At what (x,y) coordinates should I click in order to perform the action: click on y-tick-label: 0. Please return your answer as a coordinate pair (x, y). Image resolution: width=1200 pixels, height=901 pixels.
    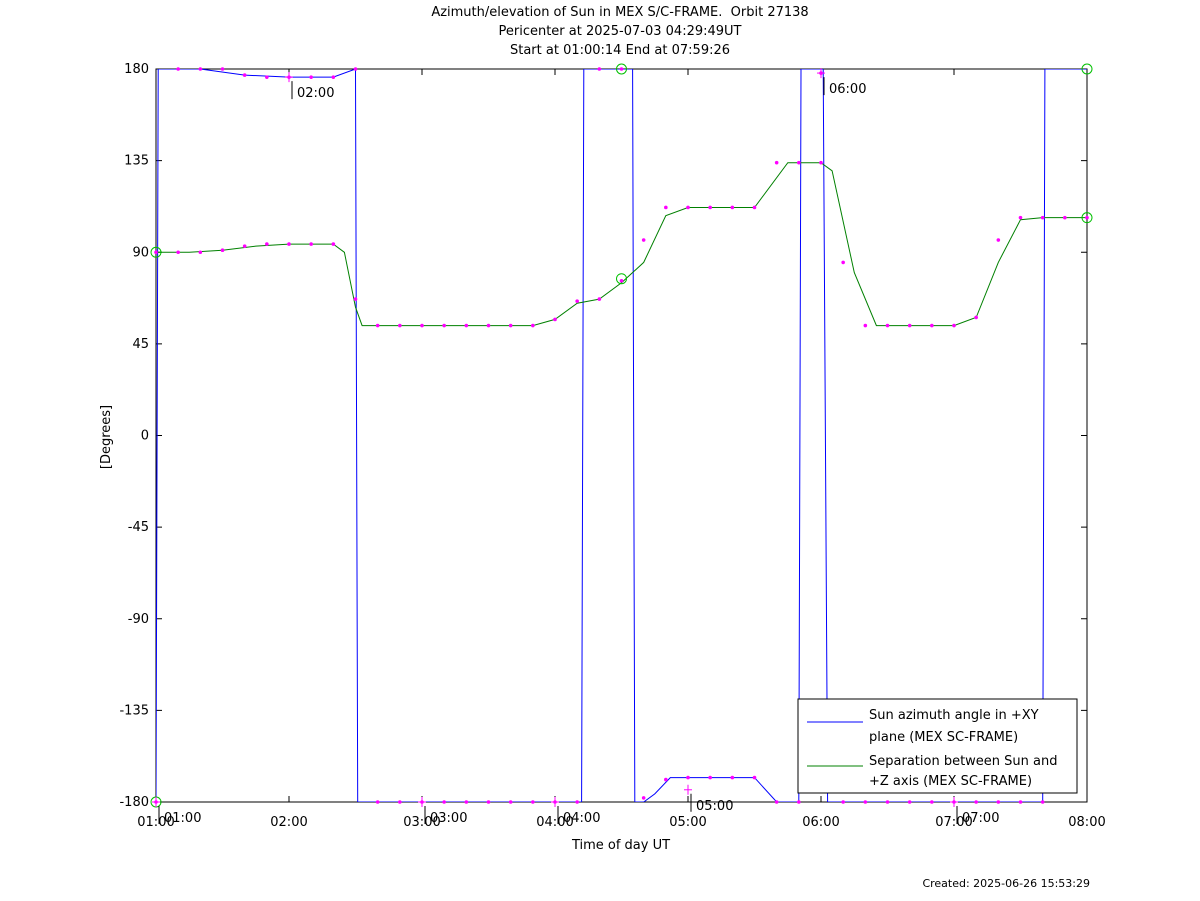
    Looking at the image, I should click on (145, 436).